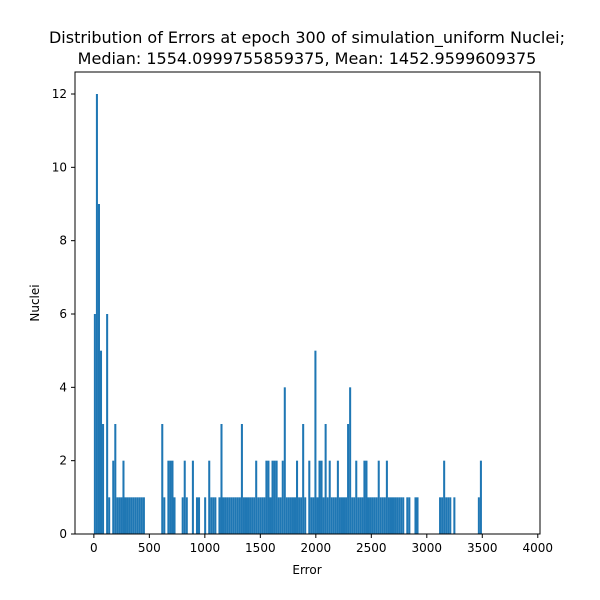  What do you see at coordinates (63, 314) in the screenshot?
I see `y-tick-label: 6` at bounding box center [63, 314].